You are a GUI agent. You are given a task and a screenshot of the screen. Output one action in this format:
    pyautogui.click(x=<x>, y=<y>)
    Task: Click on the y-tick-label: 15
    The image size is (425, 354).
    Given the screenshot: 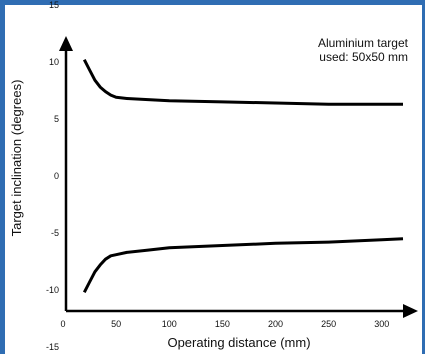 What is the action you would take?
    pyautogui.click(x=54, y=5)
    